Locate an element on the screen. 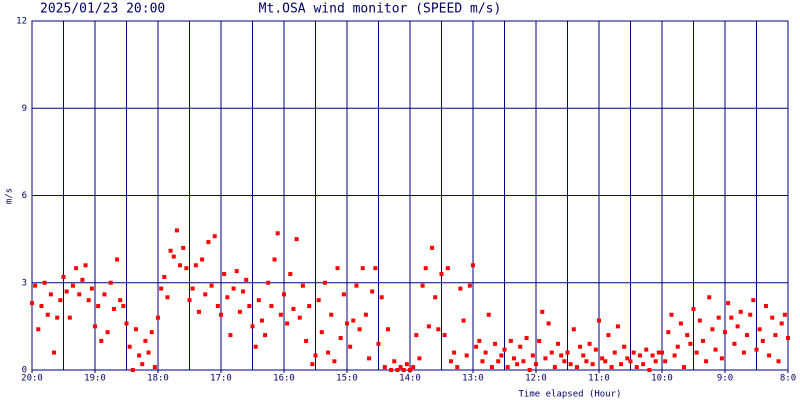 The width and height of the screenshot is (800, 400). y-tick-label: 9 is located at coordinates (24, 109).